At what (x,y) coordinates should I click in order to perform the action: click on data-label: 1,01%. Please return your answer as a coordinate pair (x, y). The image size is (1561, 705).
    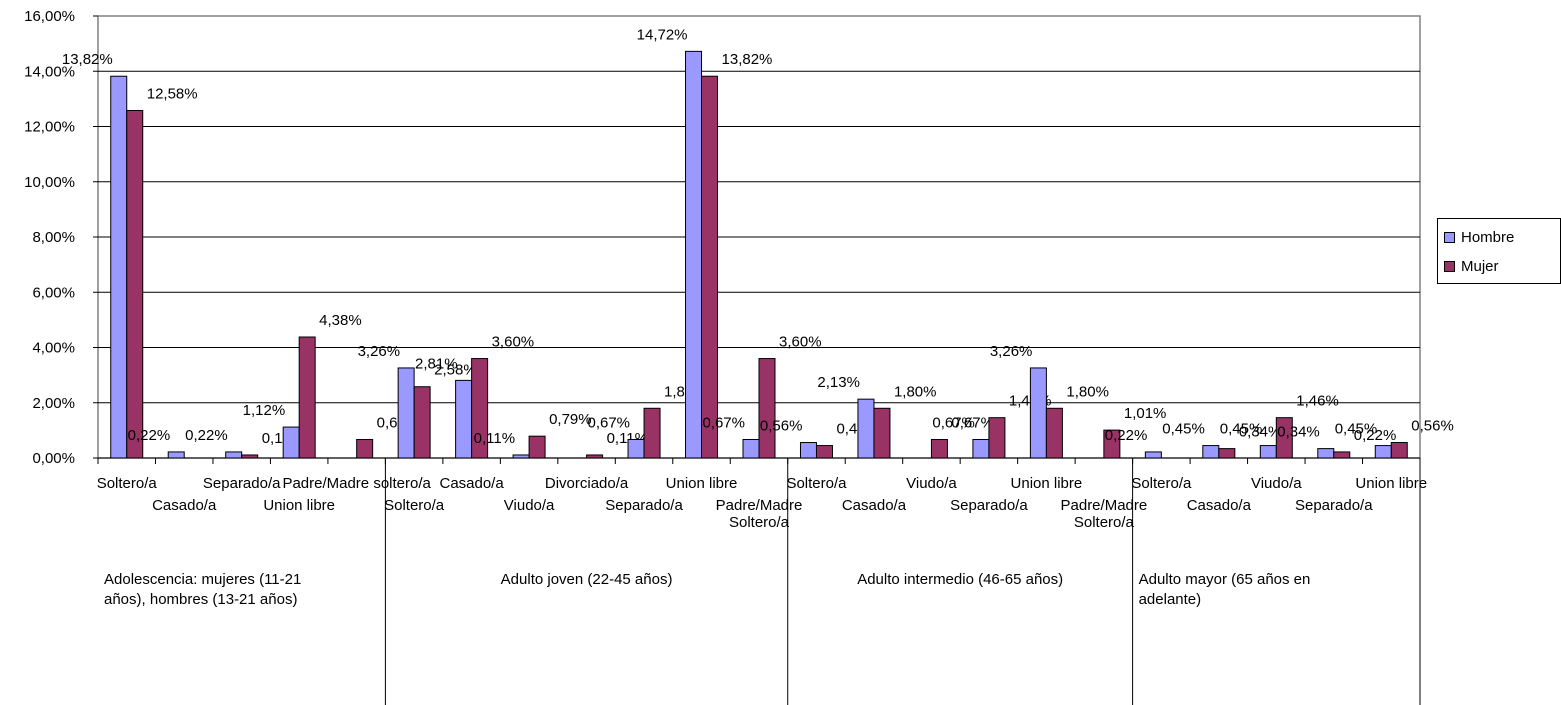
    Looking at the image, I should click on (1145, 413).